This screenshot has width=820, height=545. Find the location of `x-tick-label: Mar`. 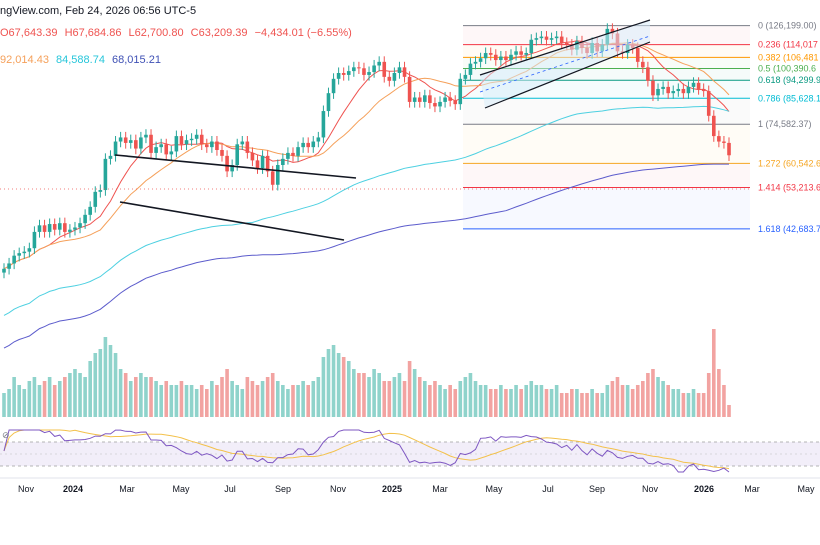

x-tick-label: Mar is located at coordinates (127, 489).